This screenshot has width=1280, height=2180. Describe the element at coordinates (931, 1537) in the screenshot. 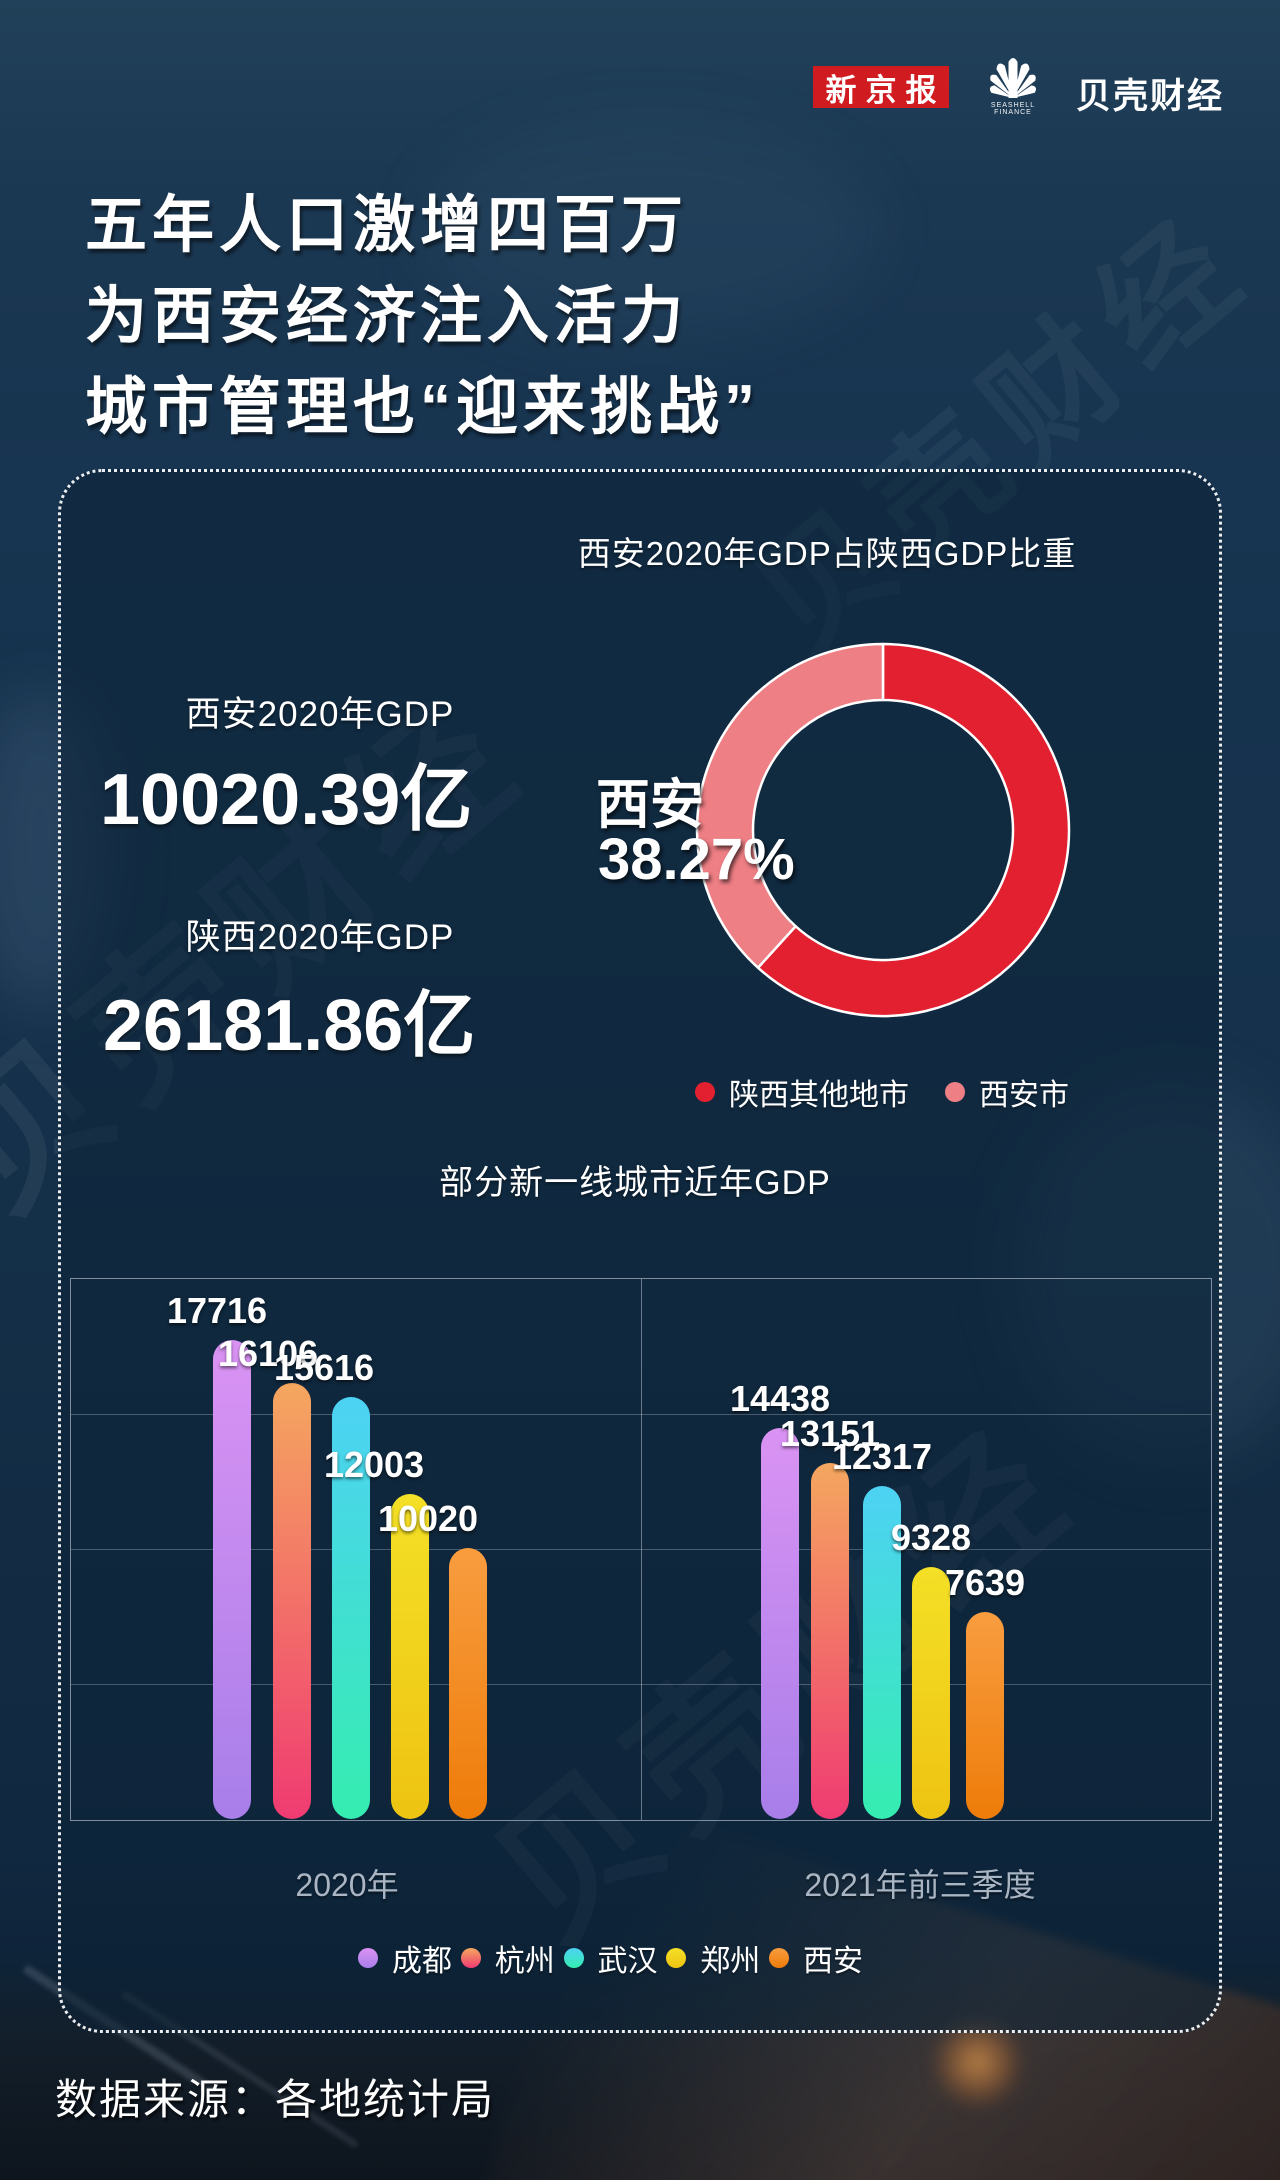

I see `bar-value-label: 9328` at that location.